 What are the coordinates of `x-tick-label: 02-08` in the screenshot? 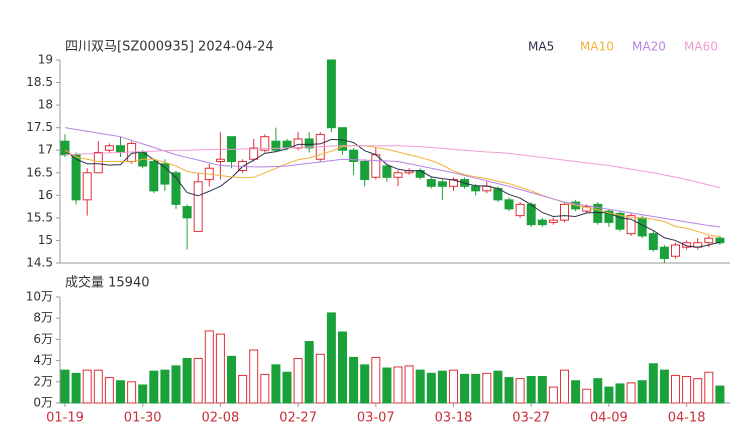 It's located at (221, 418).